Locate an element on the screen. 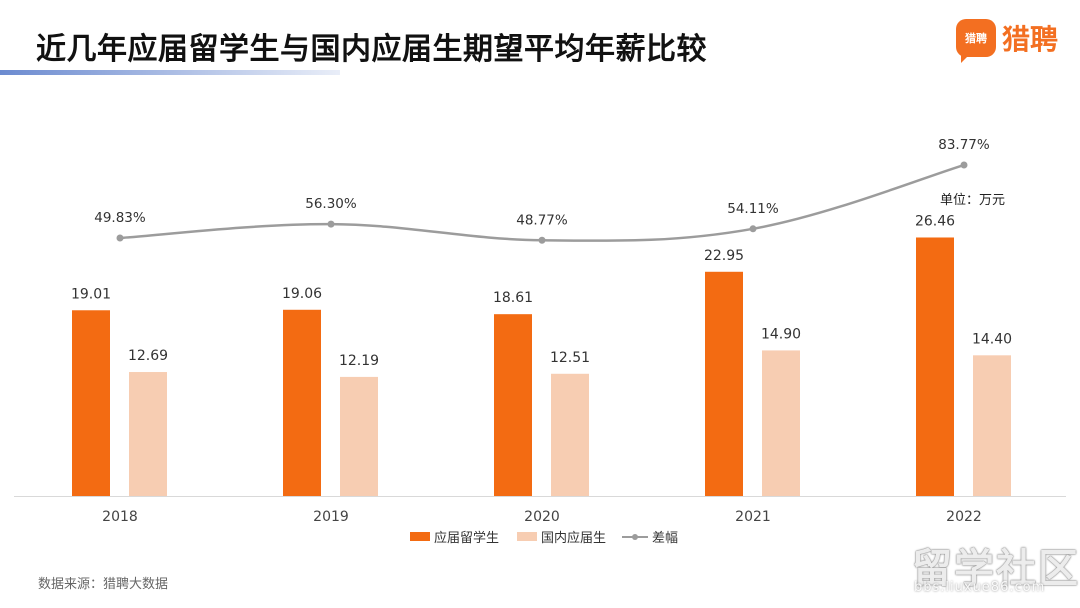  brand: 猎聘 猎聘 is located at coordinates (1006, 40).